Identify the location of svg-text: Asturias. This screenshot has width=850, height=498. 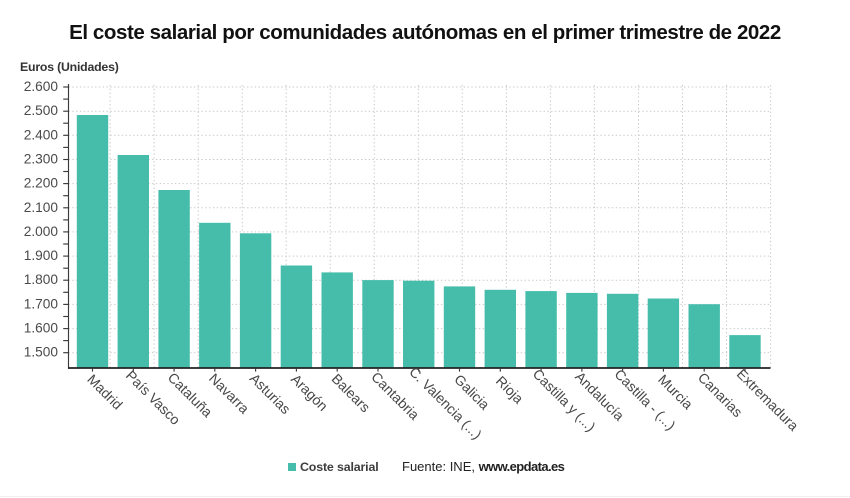
(270, 393).